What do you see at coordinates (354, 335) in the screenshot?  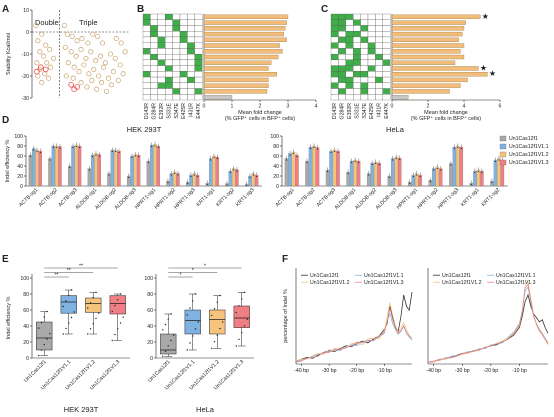 I see `series-line` at bounding box center [354, 335].